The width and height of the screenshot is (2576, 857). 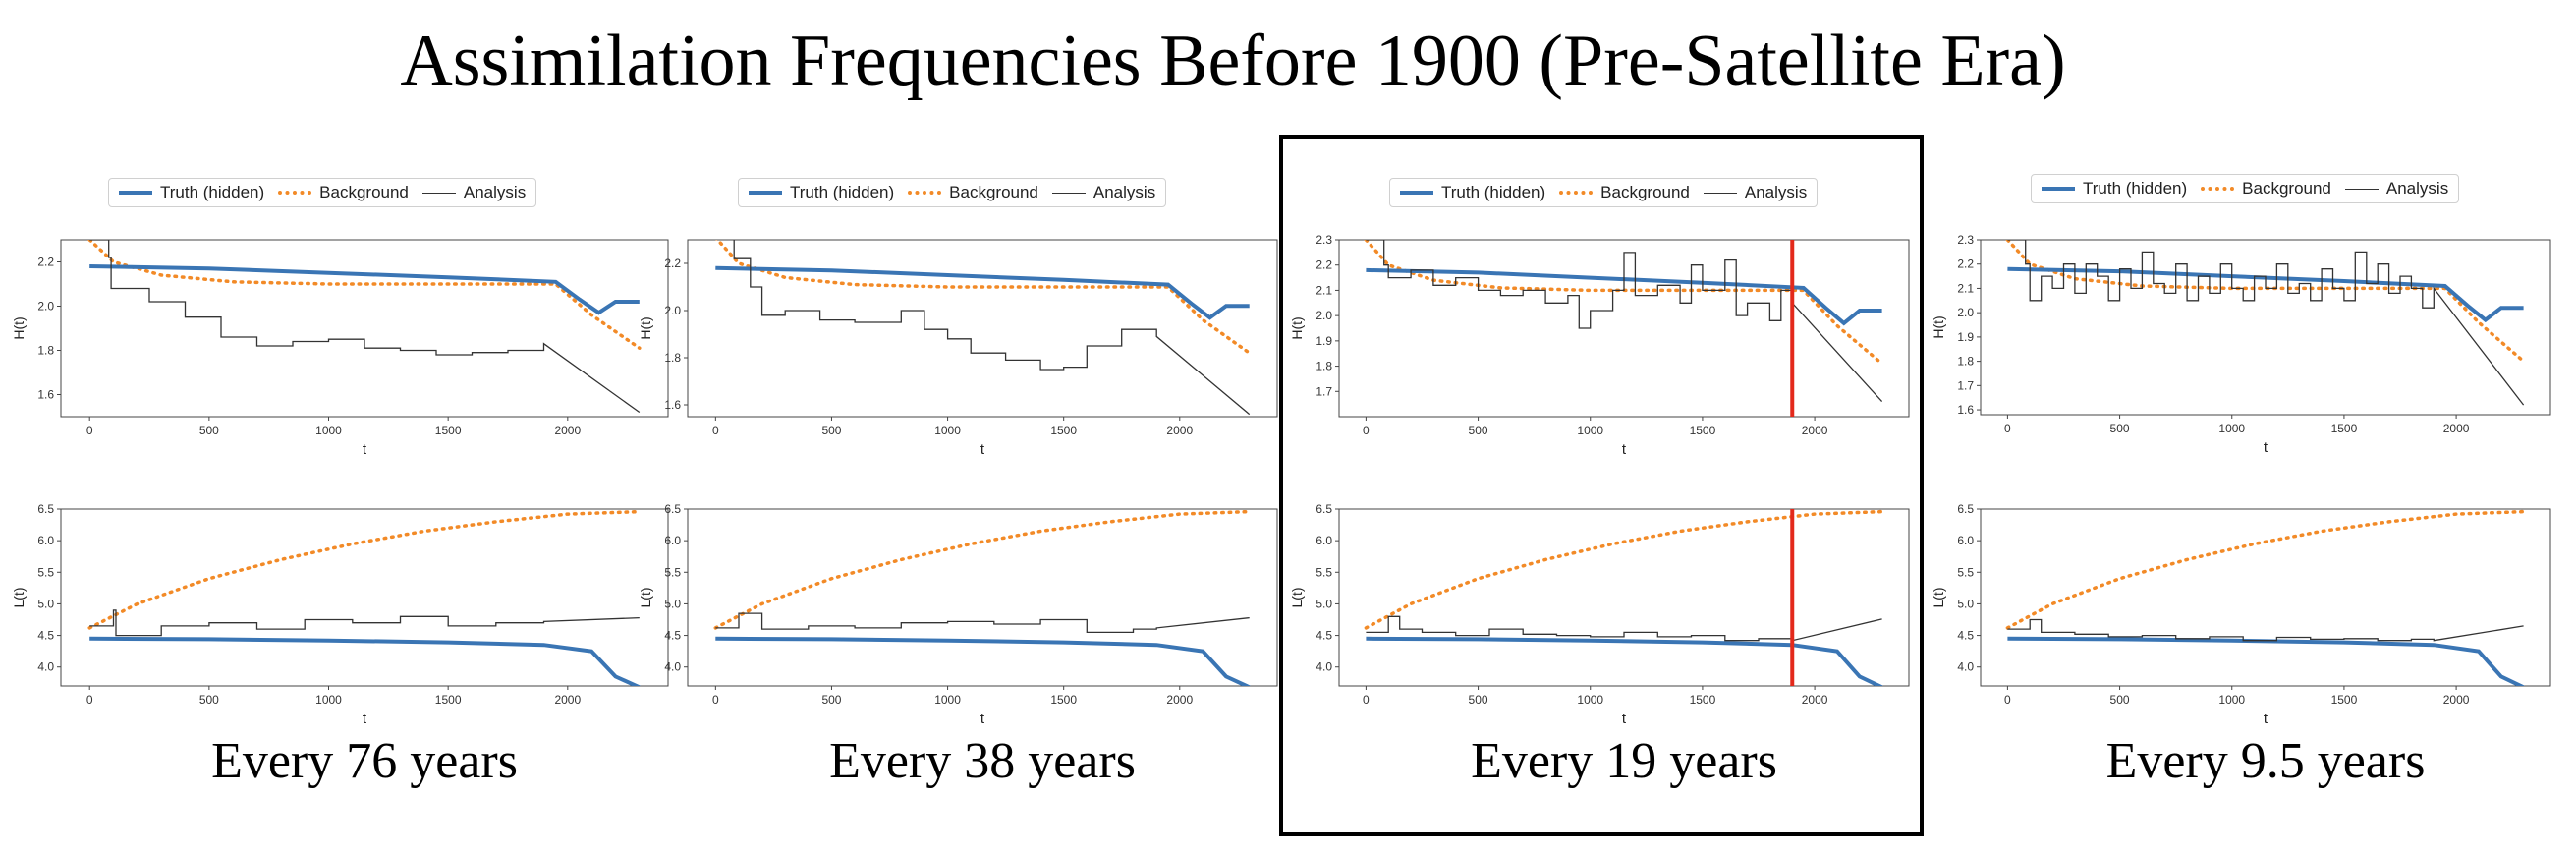 What do you see at coordinates (364, 761) in the screenshot?
I see `panel-1-caption: Every 76 years` at bounding box center [364, 761].